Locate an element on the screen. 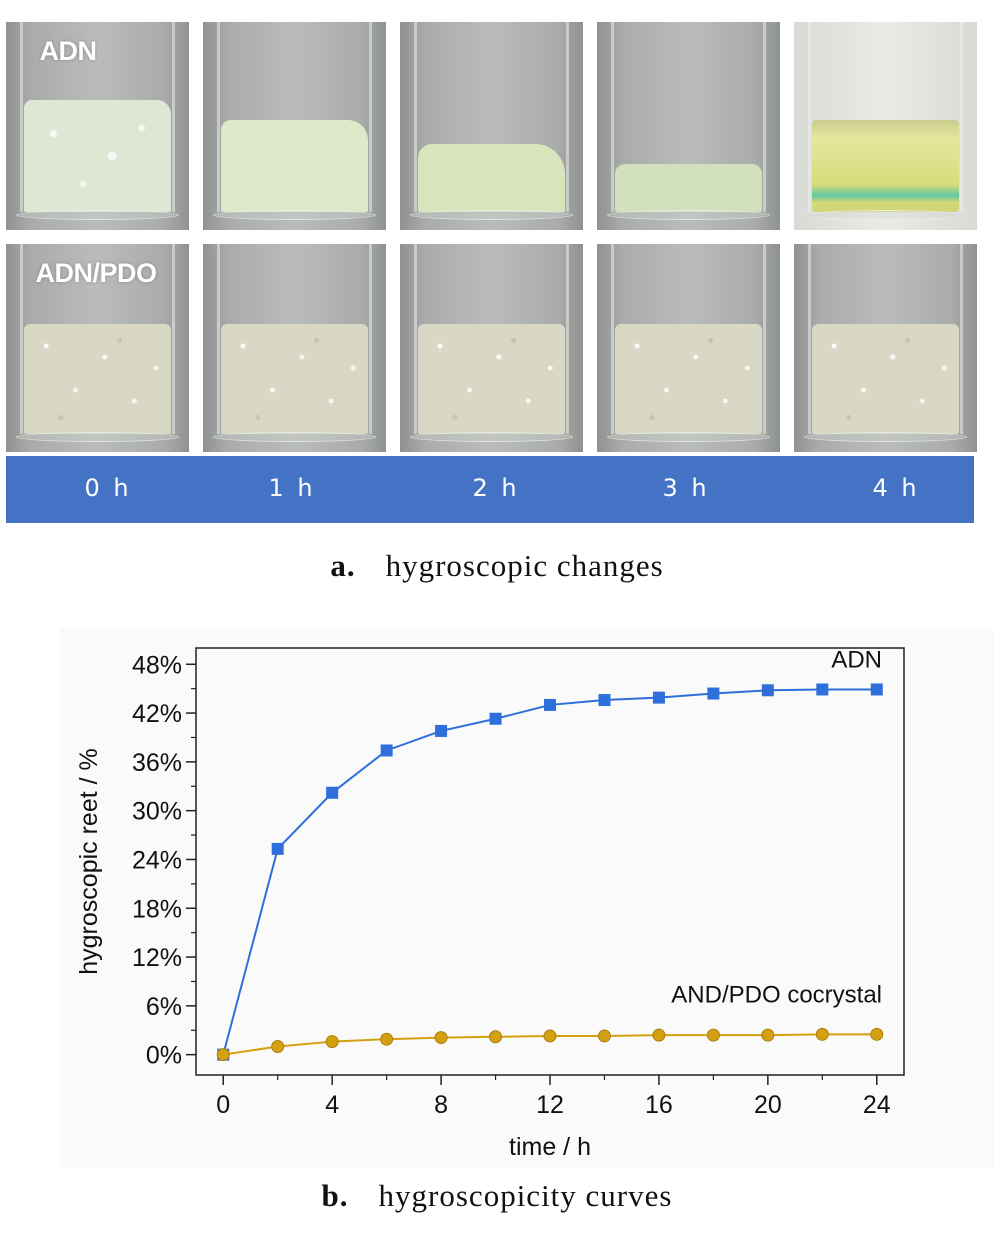 Image resolution: width=994 pixels, height=1237 pixels. x-tick-label: 24 is located at coordinates (877, 1105).